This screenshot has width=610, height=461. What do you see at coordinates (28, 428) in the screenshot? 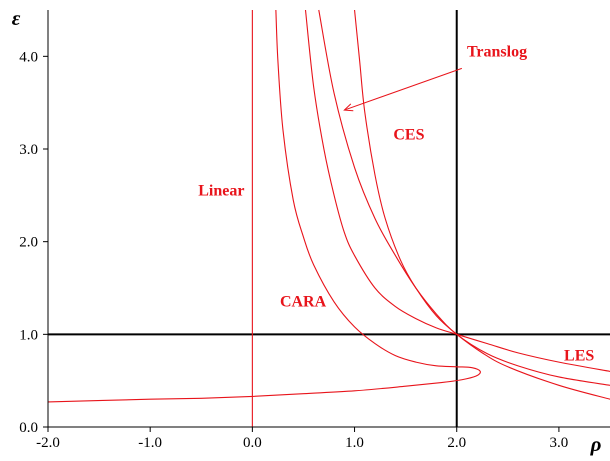
I see `y-tick-label: 0.0` at bounding box center [28, 428].